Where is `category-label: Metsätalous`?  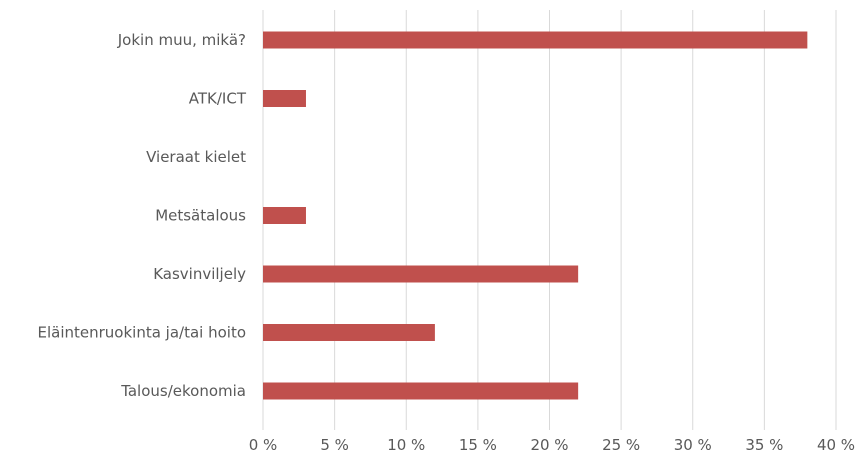 category-label: Metsätalous is located at coordinates (200, 216).